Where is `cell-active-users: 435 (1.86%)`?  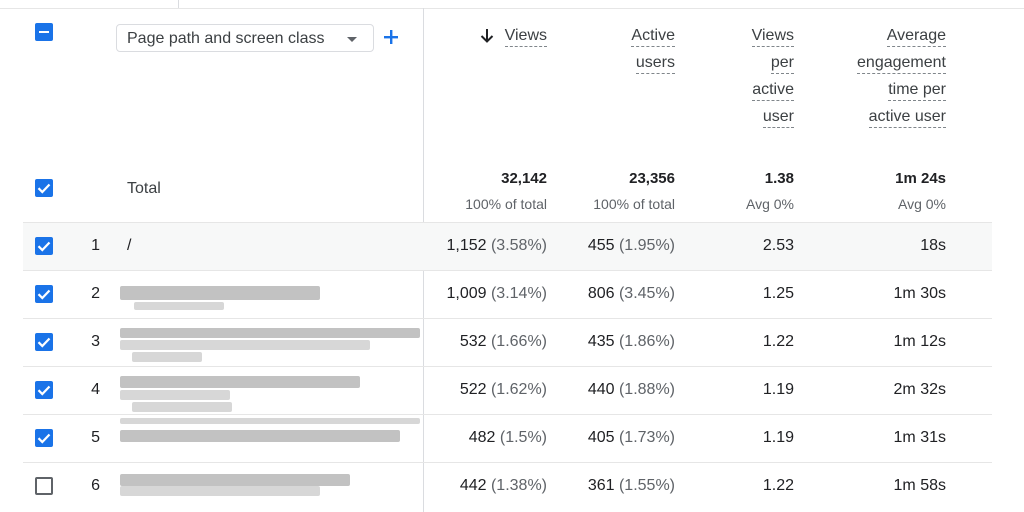
cell-active-users: 435 (1.86%) is located at coordinates (615, 342).